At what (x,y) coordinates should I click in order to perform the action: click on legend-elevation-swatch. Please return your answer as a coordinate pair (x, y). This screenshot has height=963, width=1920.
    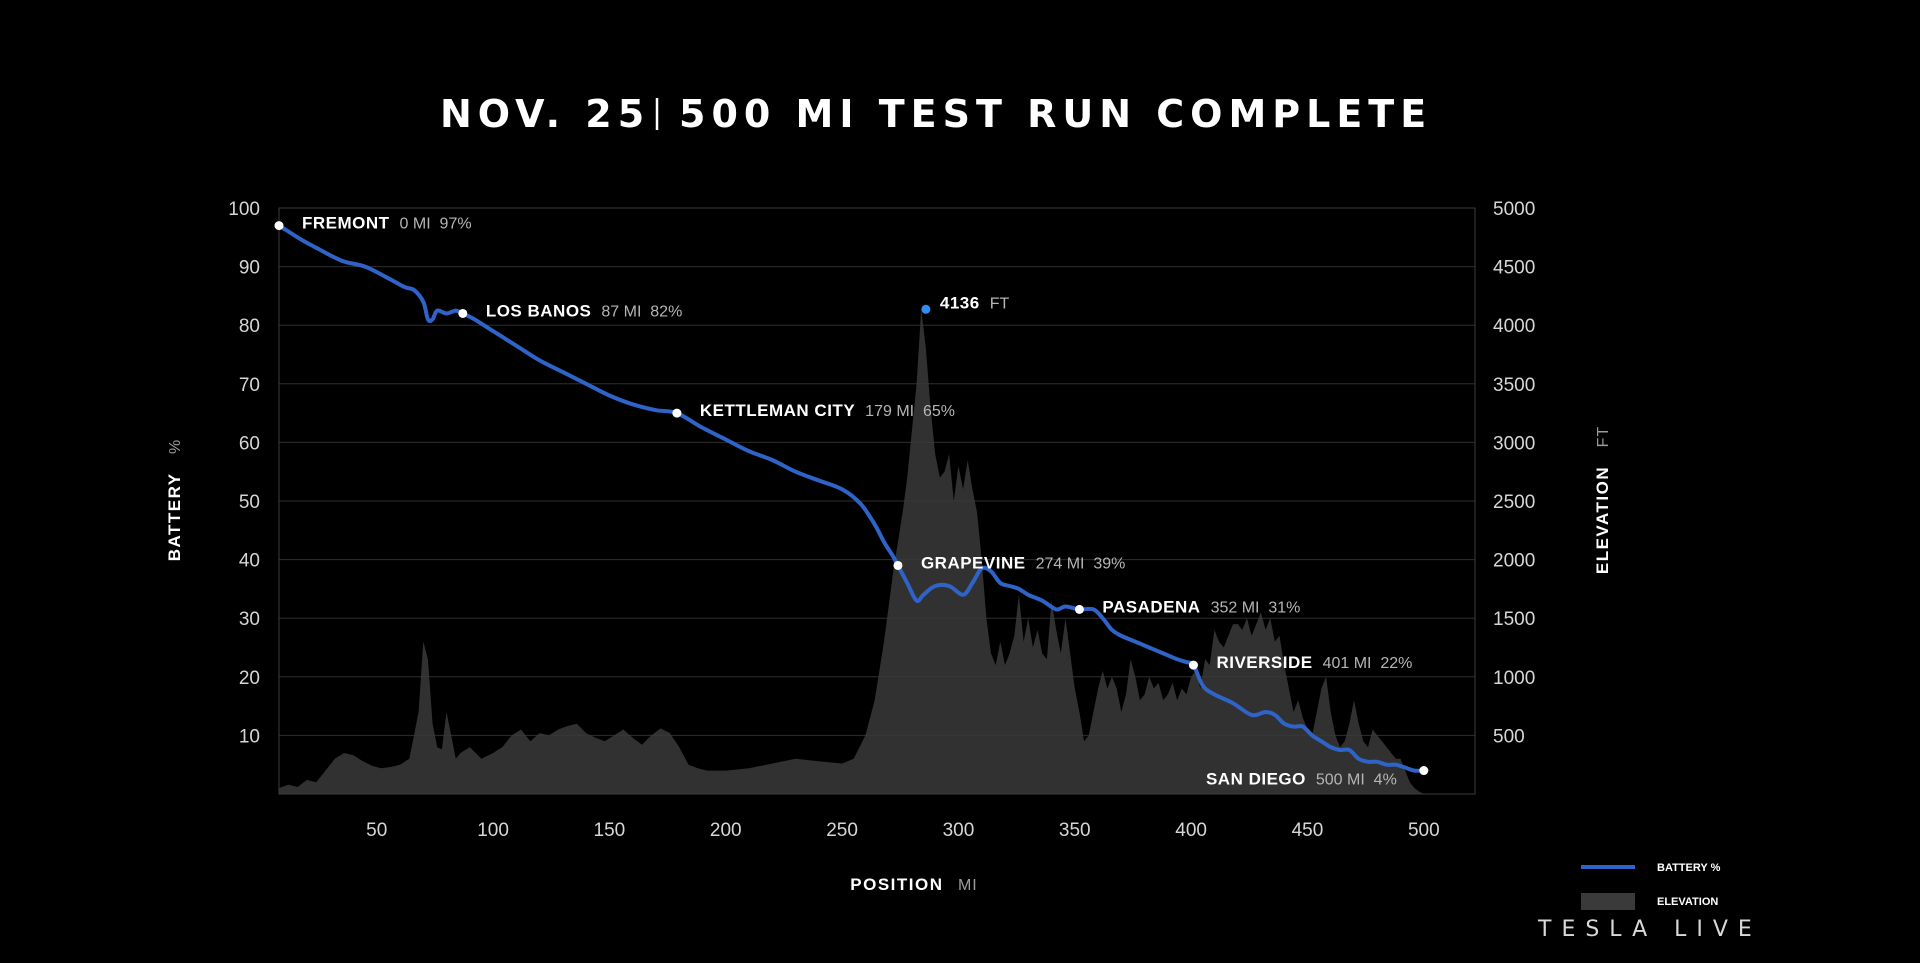
    Looking at the image, I should click on (1608, 901).